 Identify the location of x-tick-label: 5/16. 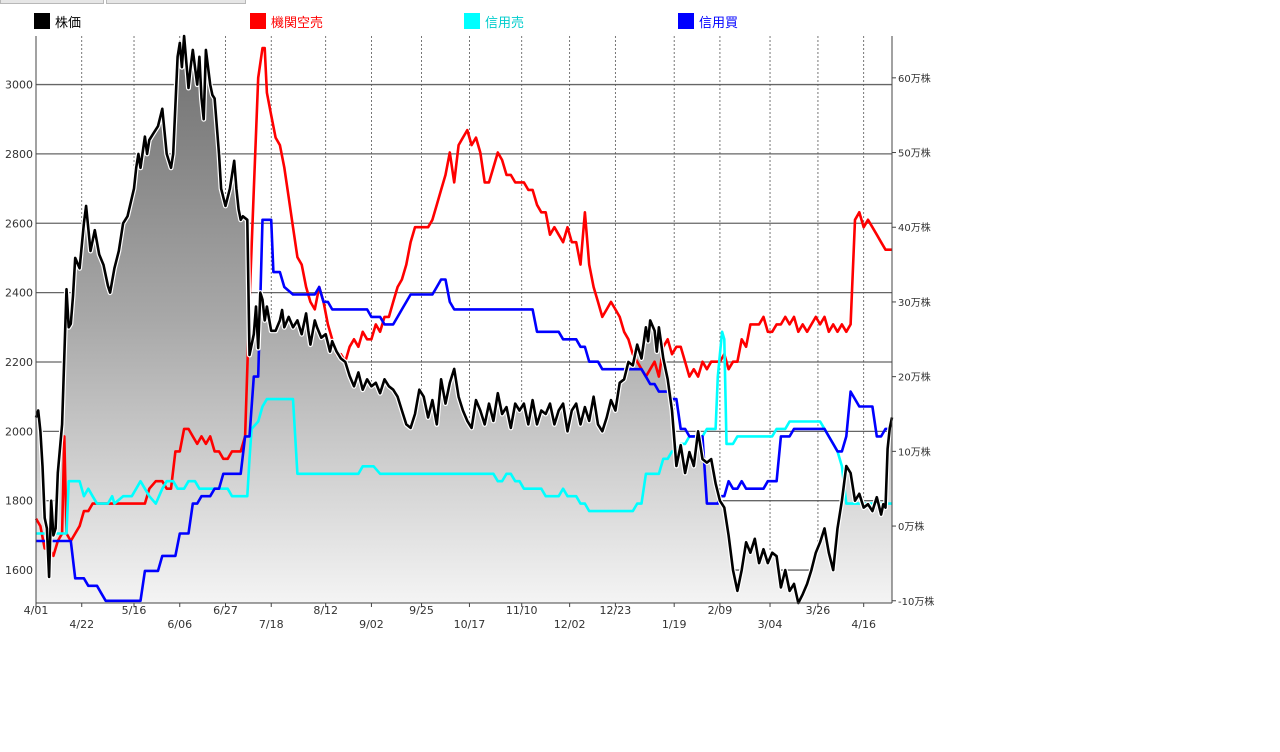
(134, 610).